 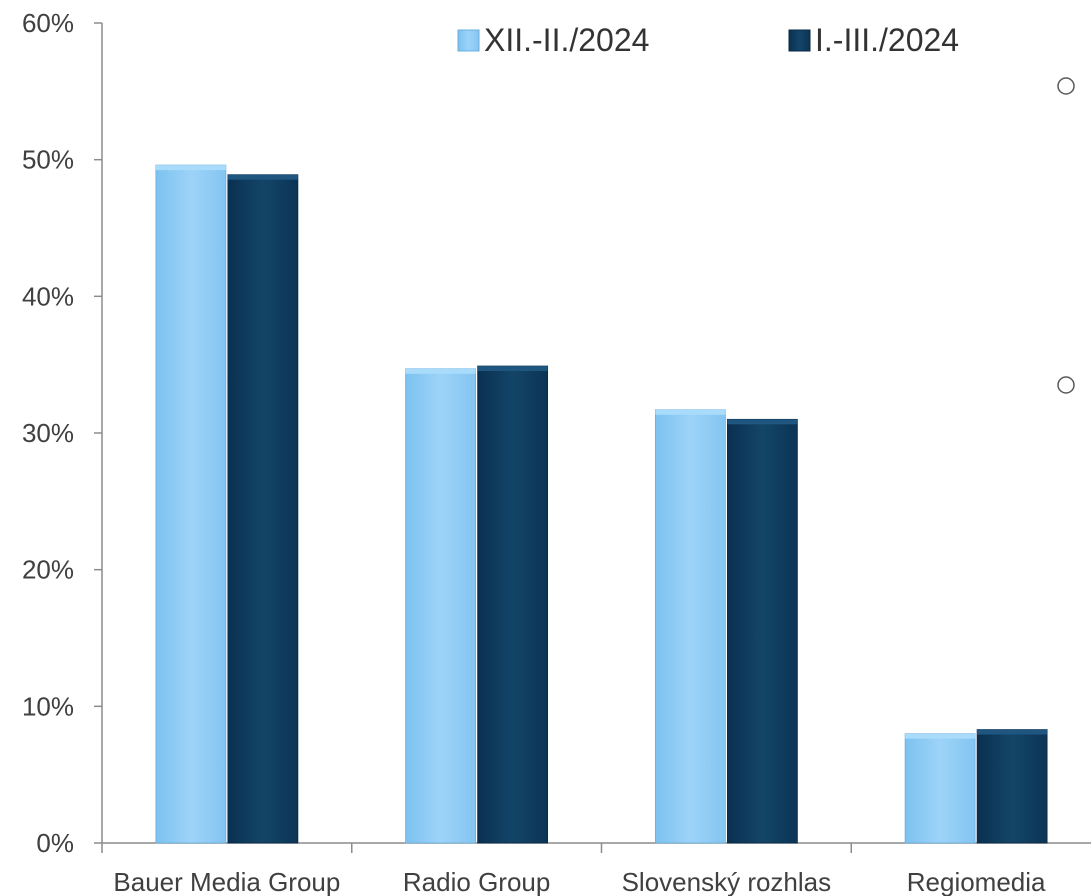 What do you see at coordinates (708, 40) in the screenshot?
I see `legend: XII.-II./2024 I.-III./2024` at bounding box center [708, 40].